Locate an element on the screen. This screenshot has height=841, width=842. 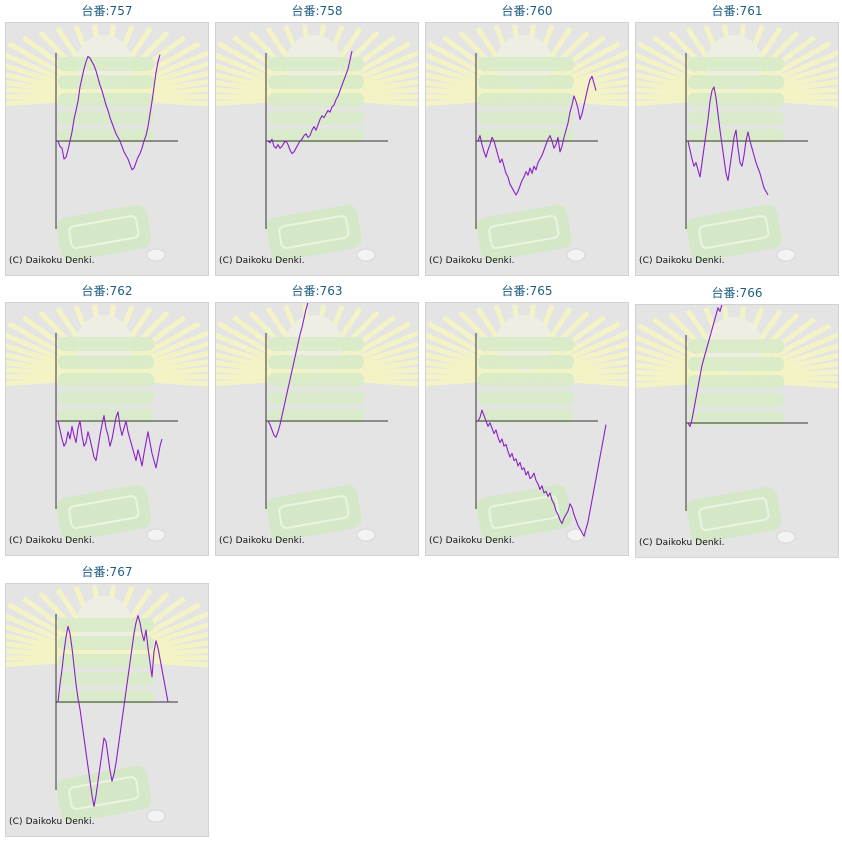
machine-number-title: 台番:761 is located at coordinates (737, 11).